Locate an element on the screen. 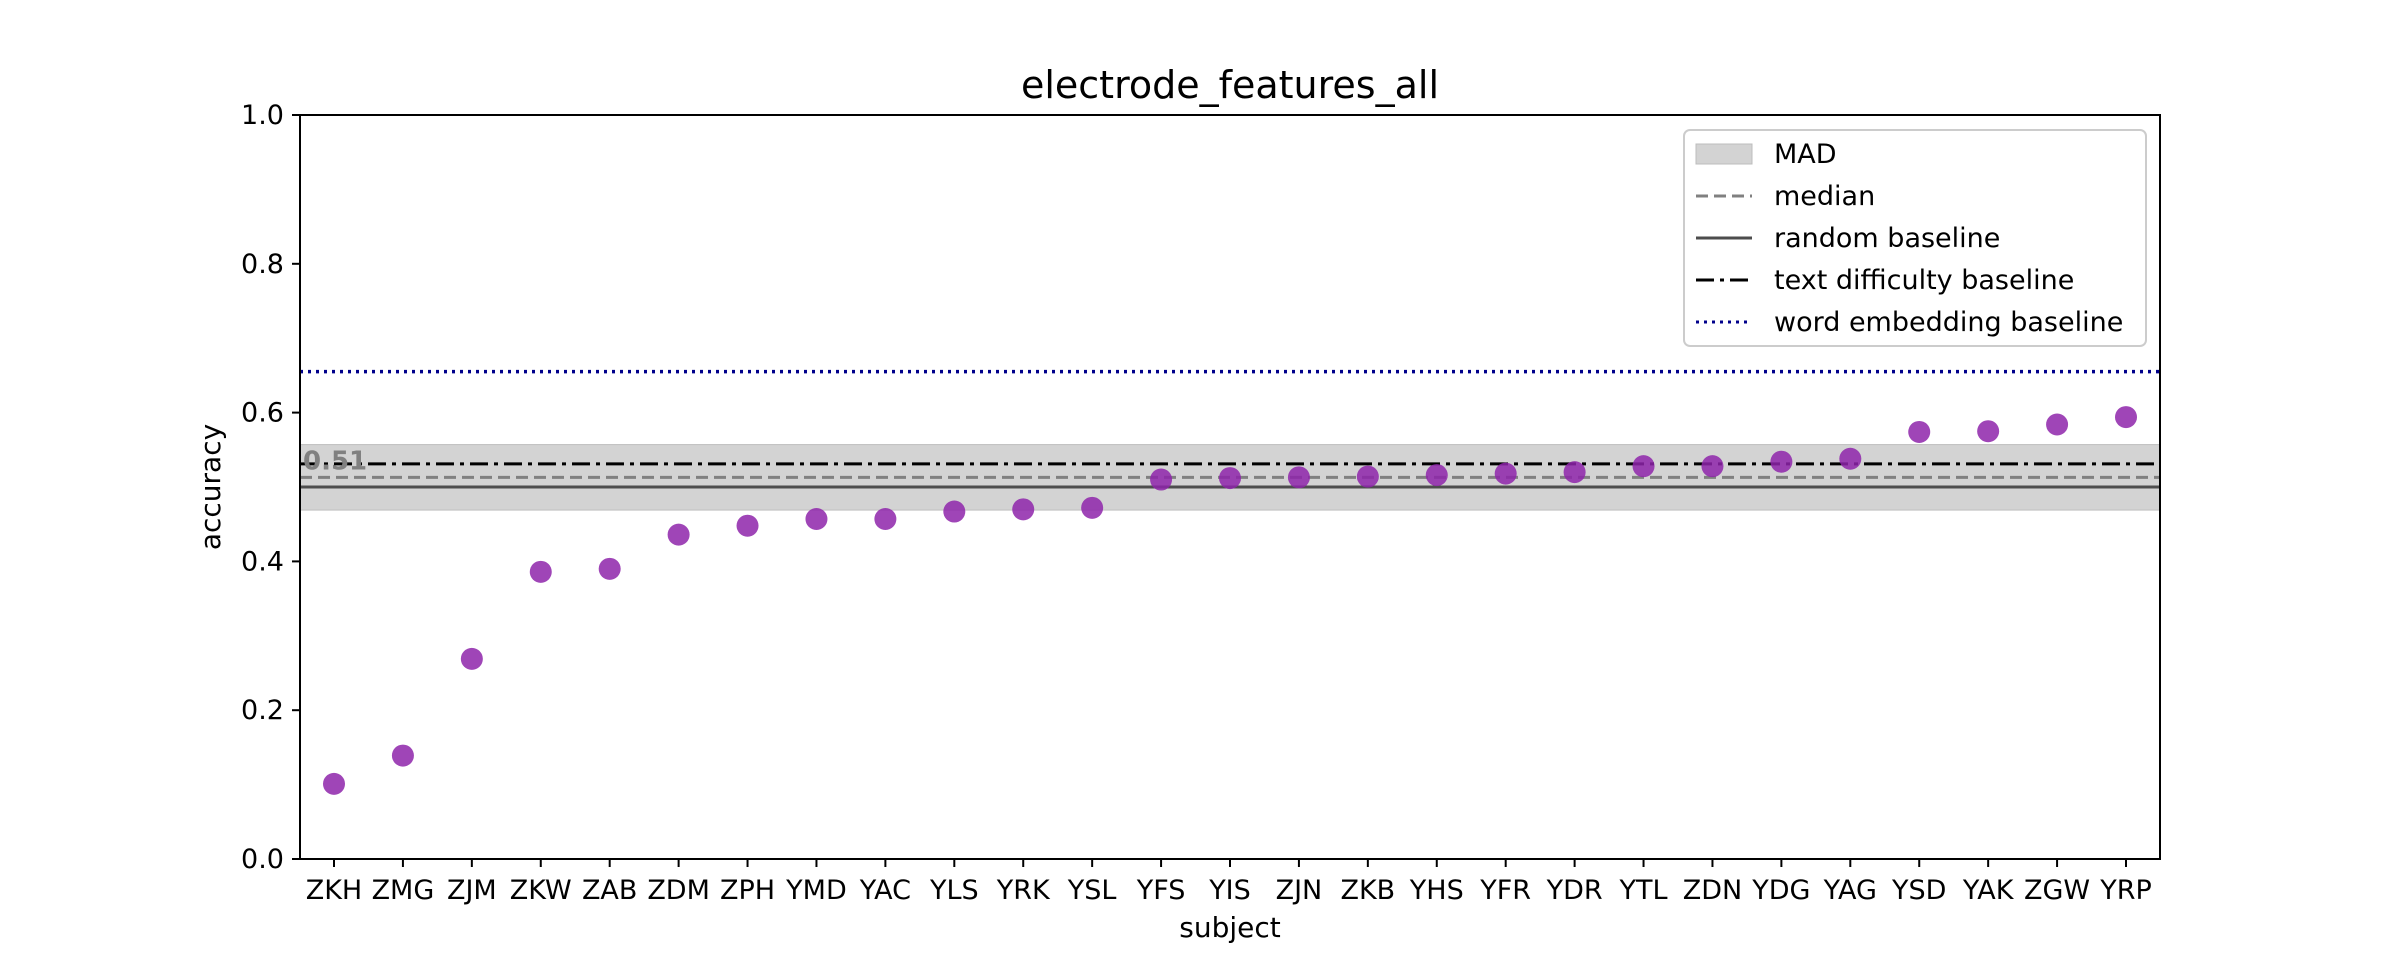 The image size is (2390, 960). legend-box is located at coordinates (1915, 238).